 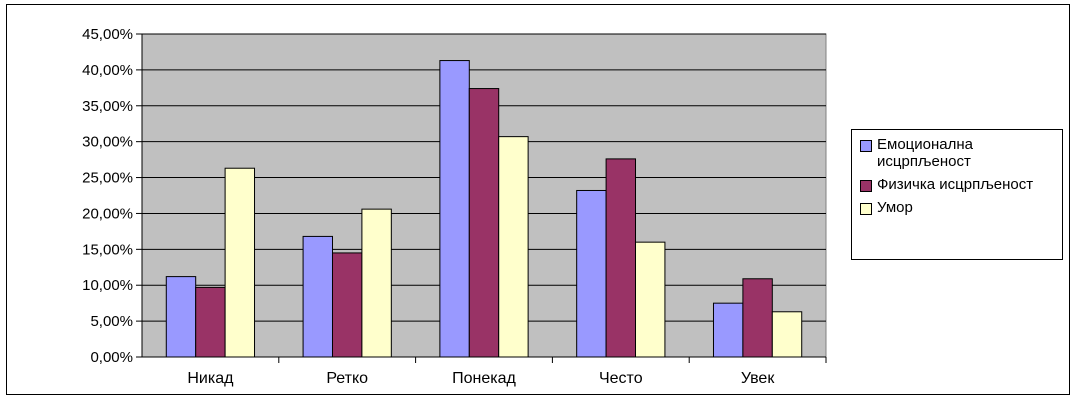 What do you see at coordinates (925, 153) in the screenshot?
I see `legend-label: Емоционална исцрпљеност` at bounding box center [925, 153].